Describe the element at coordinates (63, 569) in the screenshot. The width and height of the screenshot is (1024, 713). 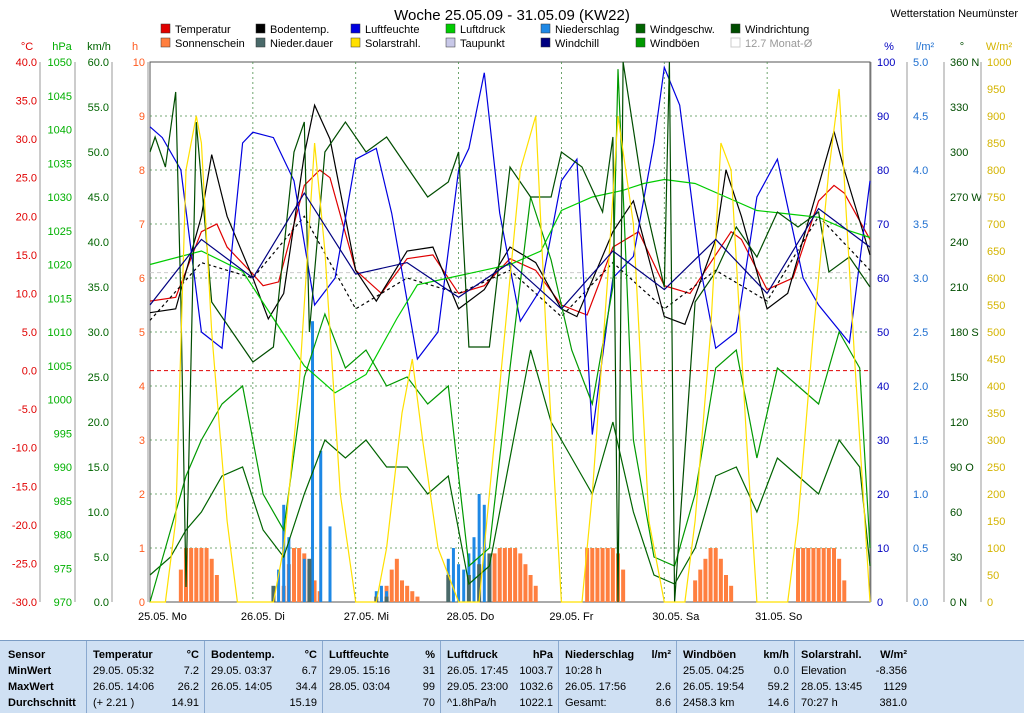
I see `axis-tick-label: 975` at that location.